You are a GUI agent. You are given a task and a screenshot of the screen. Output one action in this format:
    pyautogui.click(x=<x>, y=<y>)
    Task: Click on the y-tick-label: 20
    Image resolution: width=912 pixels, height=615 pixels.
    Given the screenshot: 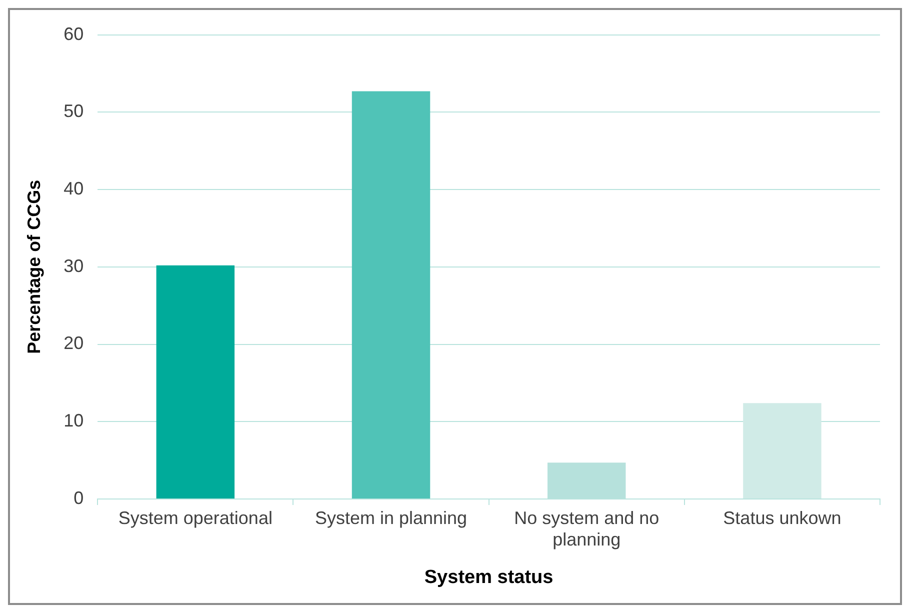 What is the action you would take?
    pyautogui.click(x=74, y=343)
    